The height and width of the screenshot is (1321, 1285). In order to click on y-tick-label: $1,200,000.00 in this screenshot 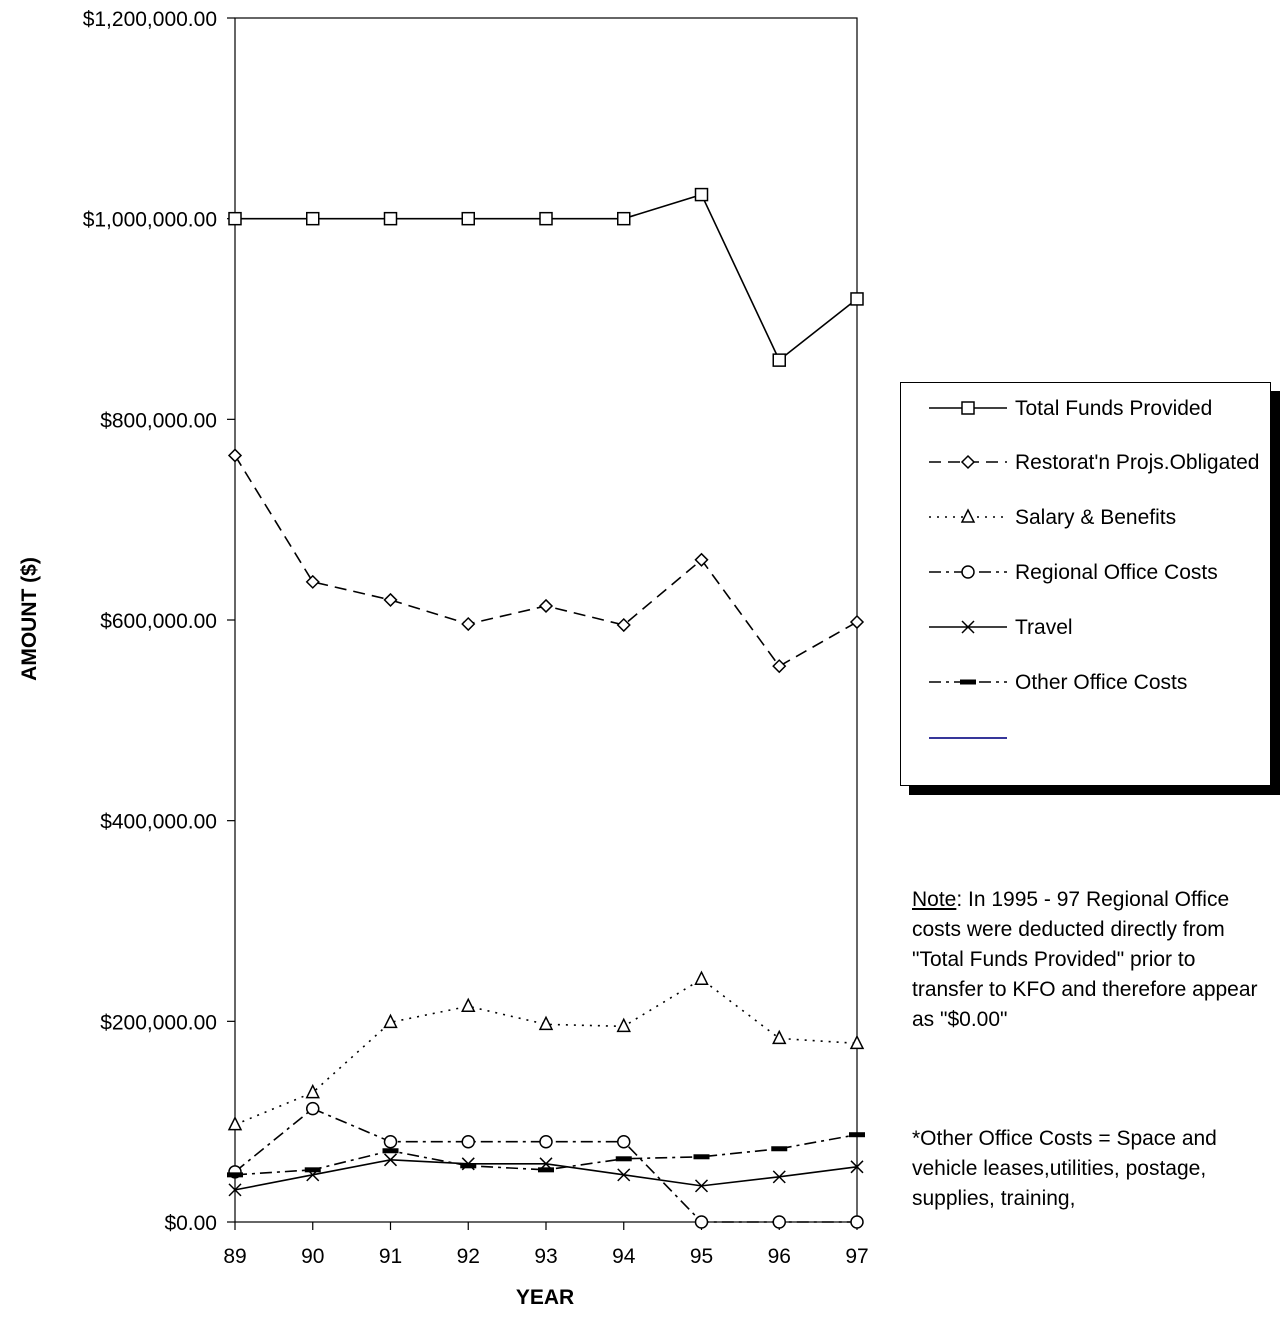, I will do `click(150, 19)`.